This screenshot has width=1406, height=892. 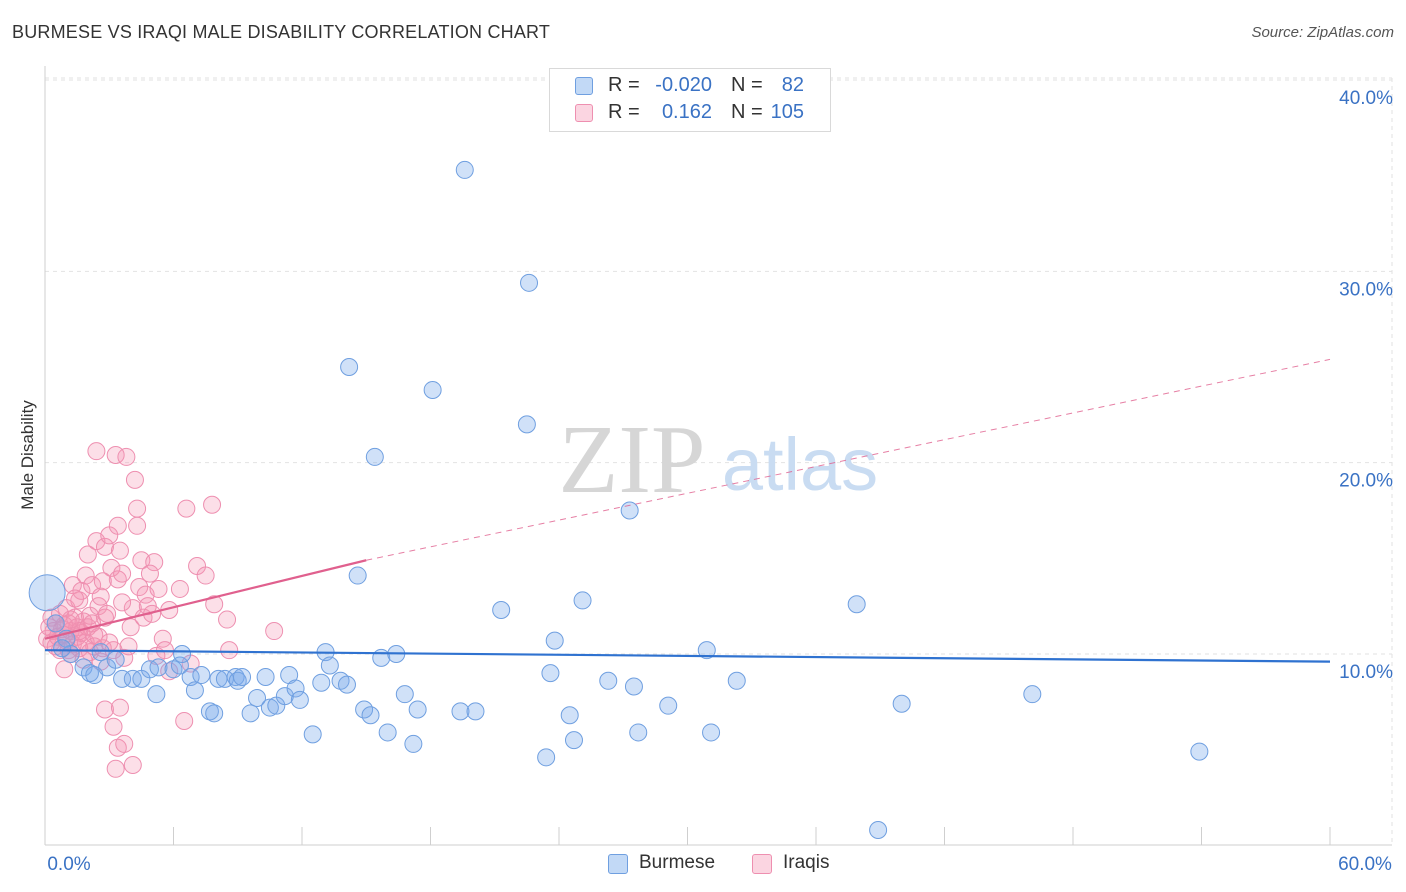 I want to click on iraqi-swatch, so click(x=762, y=864).